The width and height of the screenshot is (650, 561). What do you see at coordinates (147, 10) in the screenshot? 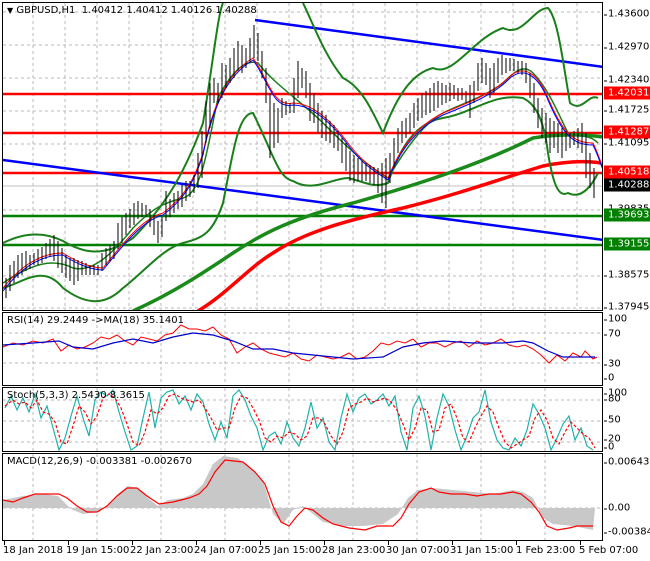
I see `high-price: 1.40412` at bounding box center [147, 10].